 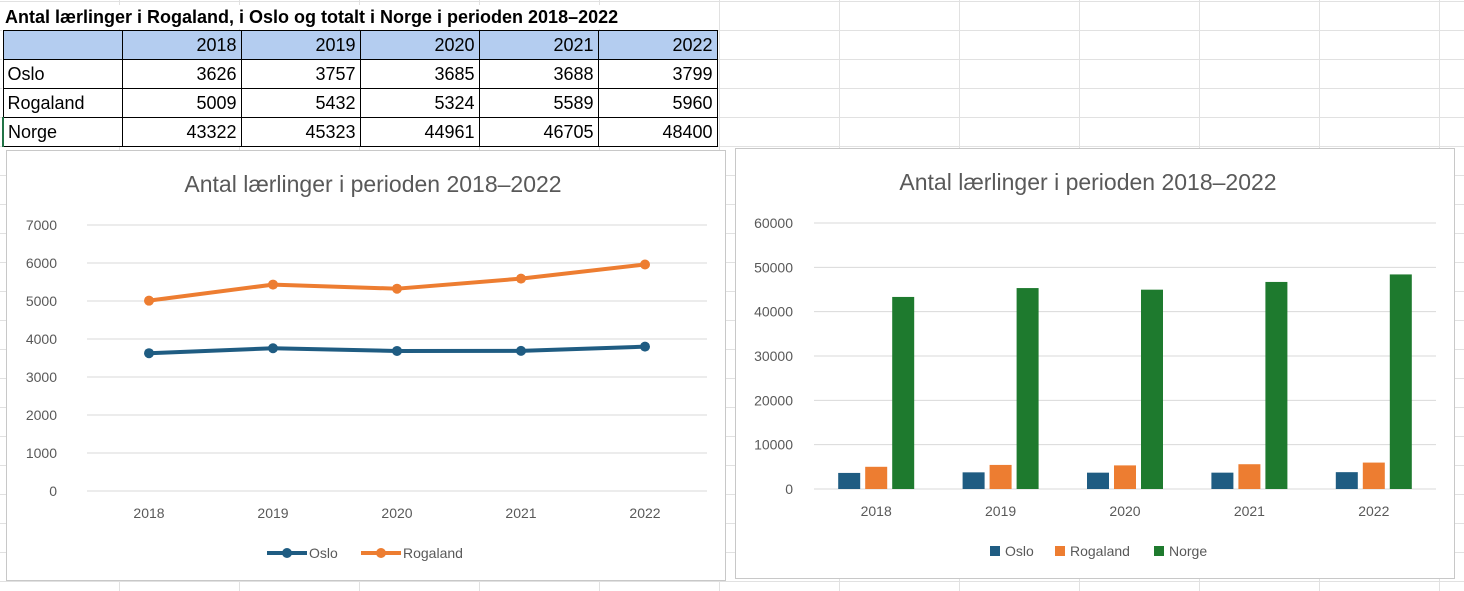 What do you see at coordinates (300, 103) in the screenshot?
I see `value-cell: 5432` at bounding box center [300, 103].